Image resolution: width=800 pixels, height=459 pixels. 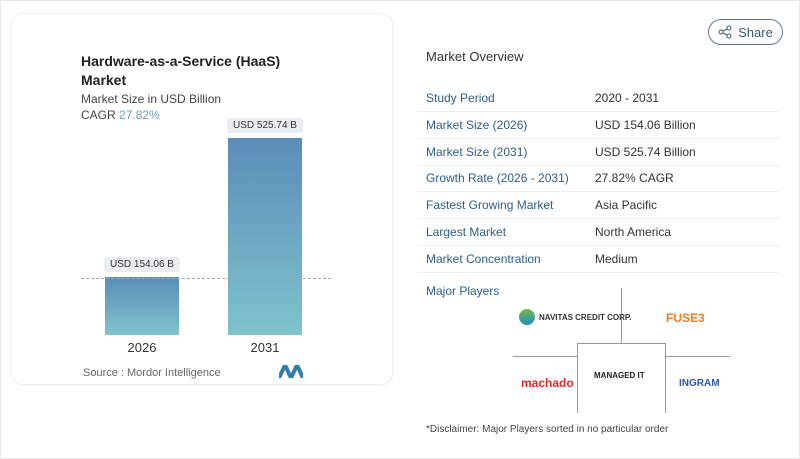 I want to click on logo-frame, so click(x=621, y=378).